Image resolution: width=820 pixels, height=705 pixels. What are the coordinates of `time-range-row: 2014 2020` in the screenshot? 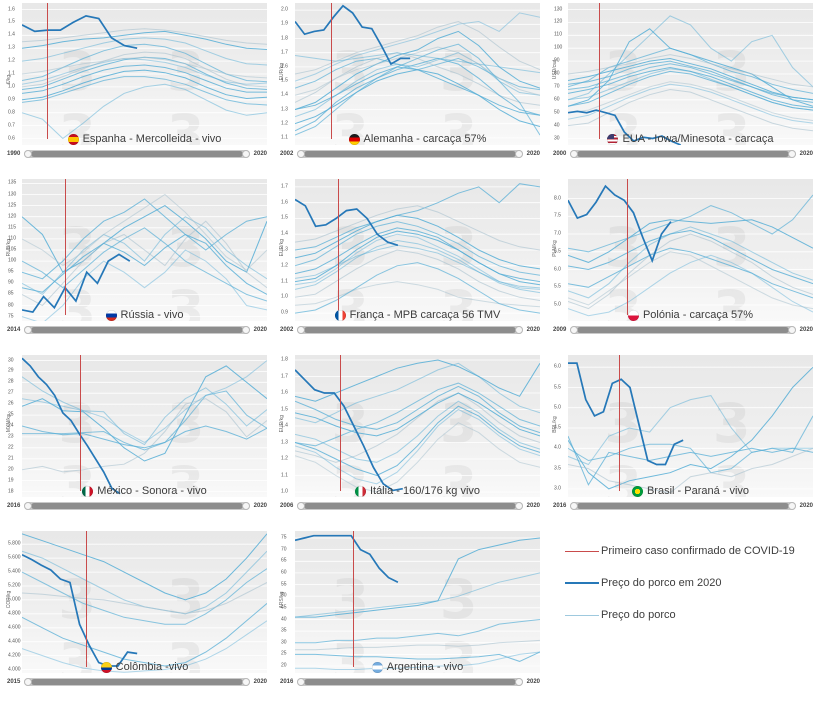 It's located at (137, 330).